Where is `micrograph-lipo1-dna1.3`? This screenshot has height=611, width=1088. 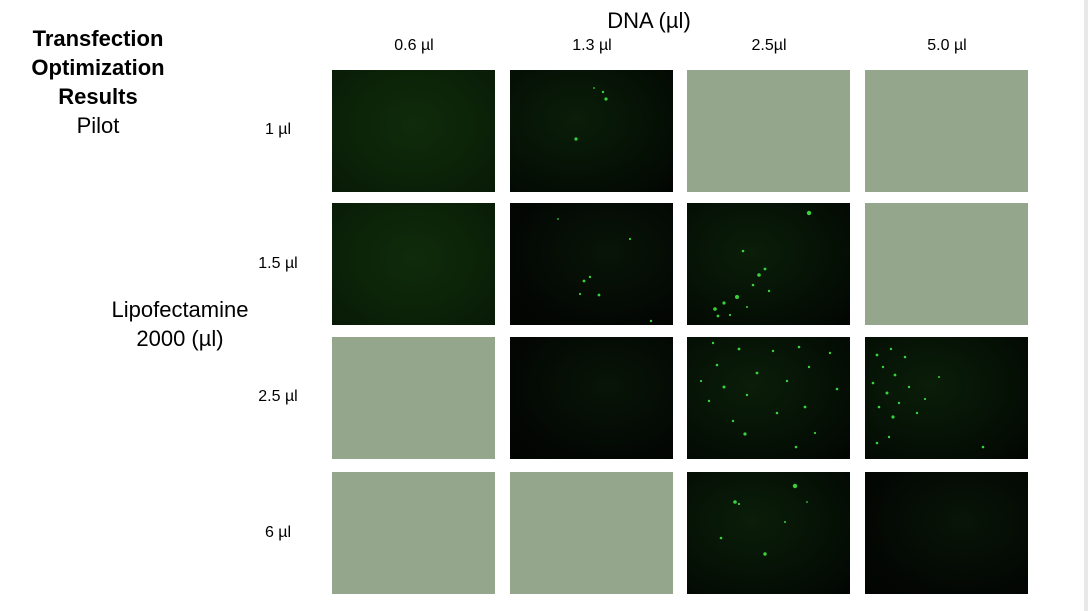 micrograph-lipo1-dna1.3 is located at coordinates (591, 131).